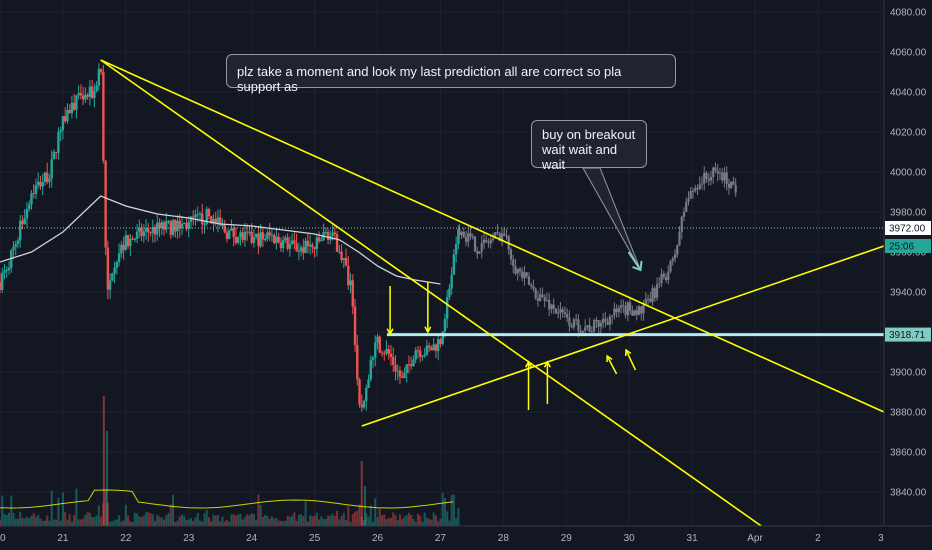 This screenshot has height=550, width=932. What do you see at coordinates (126, 538) in the screenshot?
I see `time-tick-label: 22` at bounding box center [126, 538].